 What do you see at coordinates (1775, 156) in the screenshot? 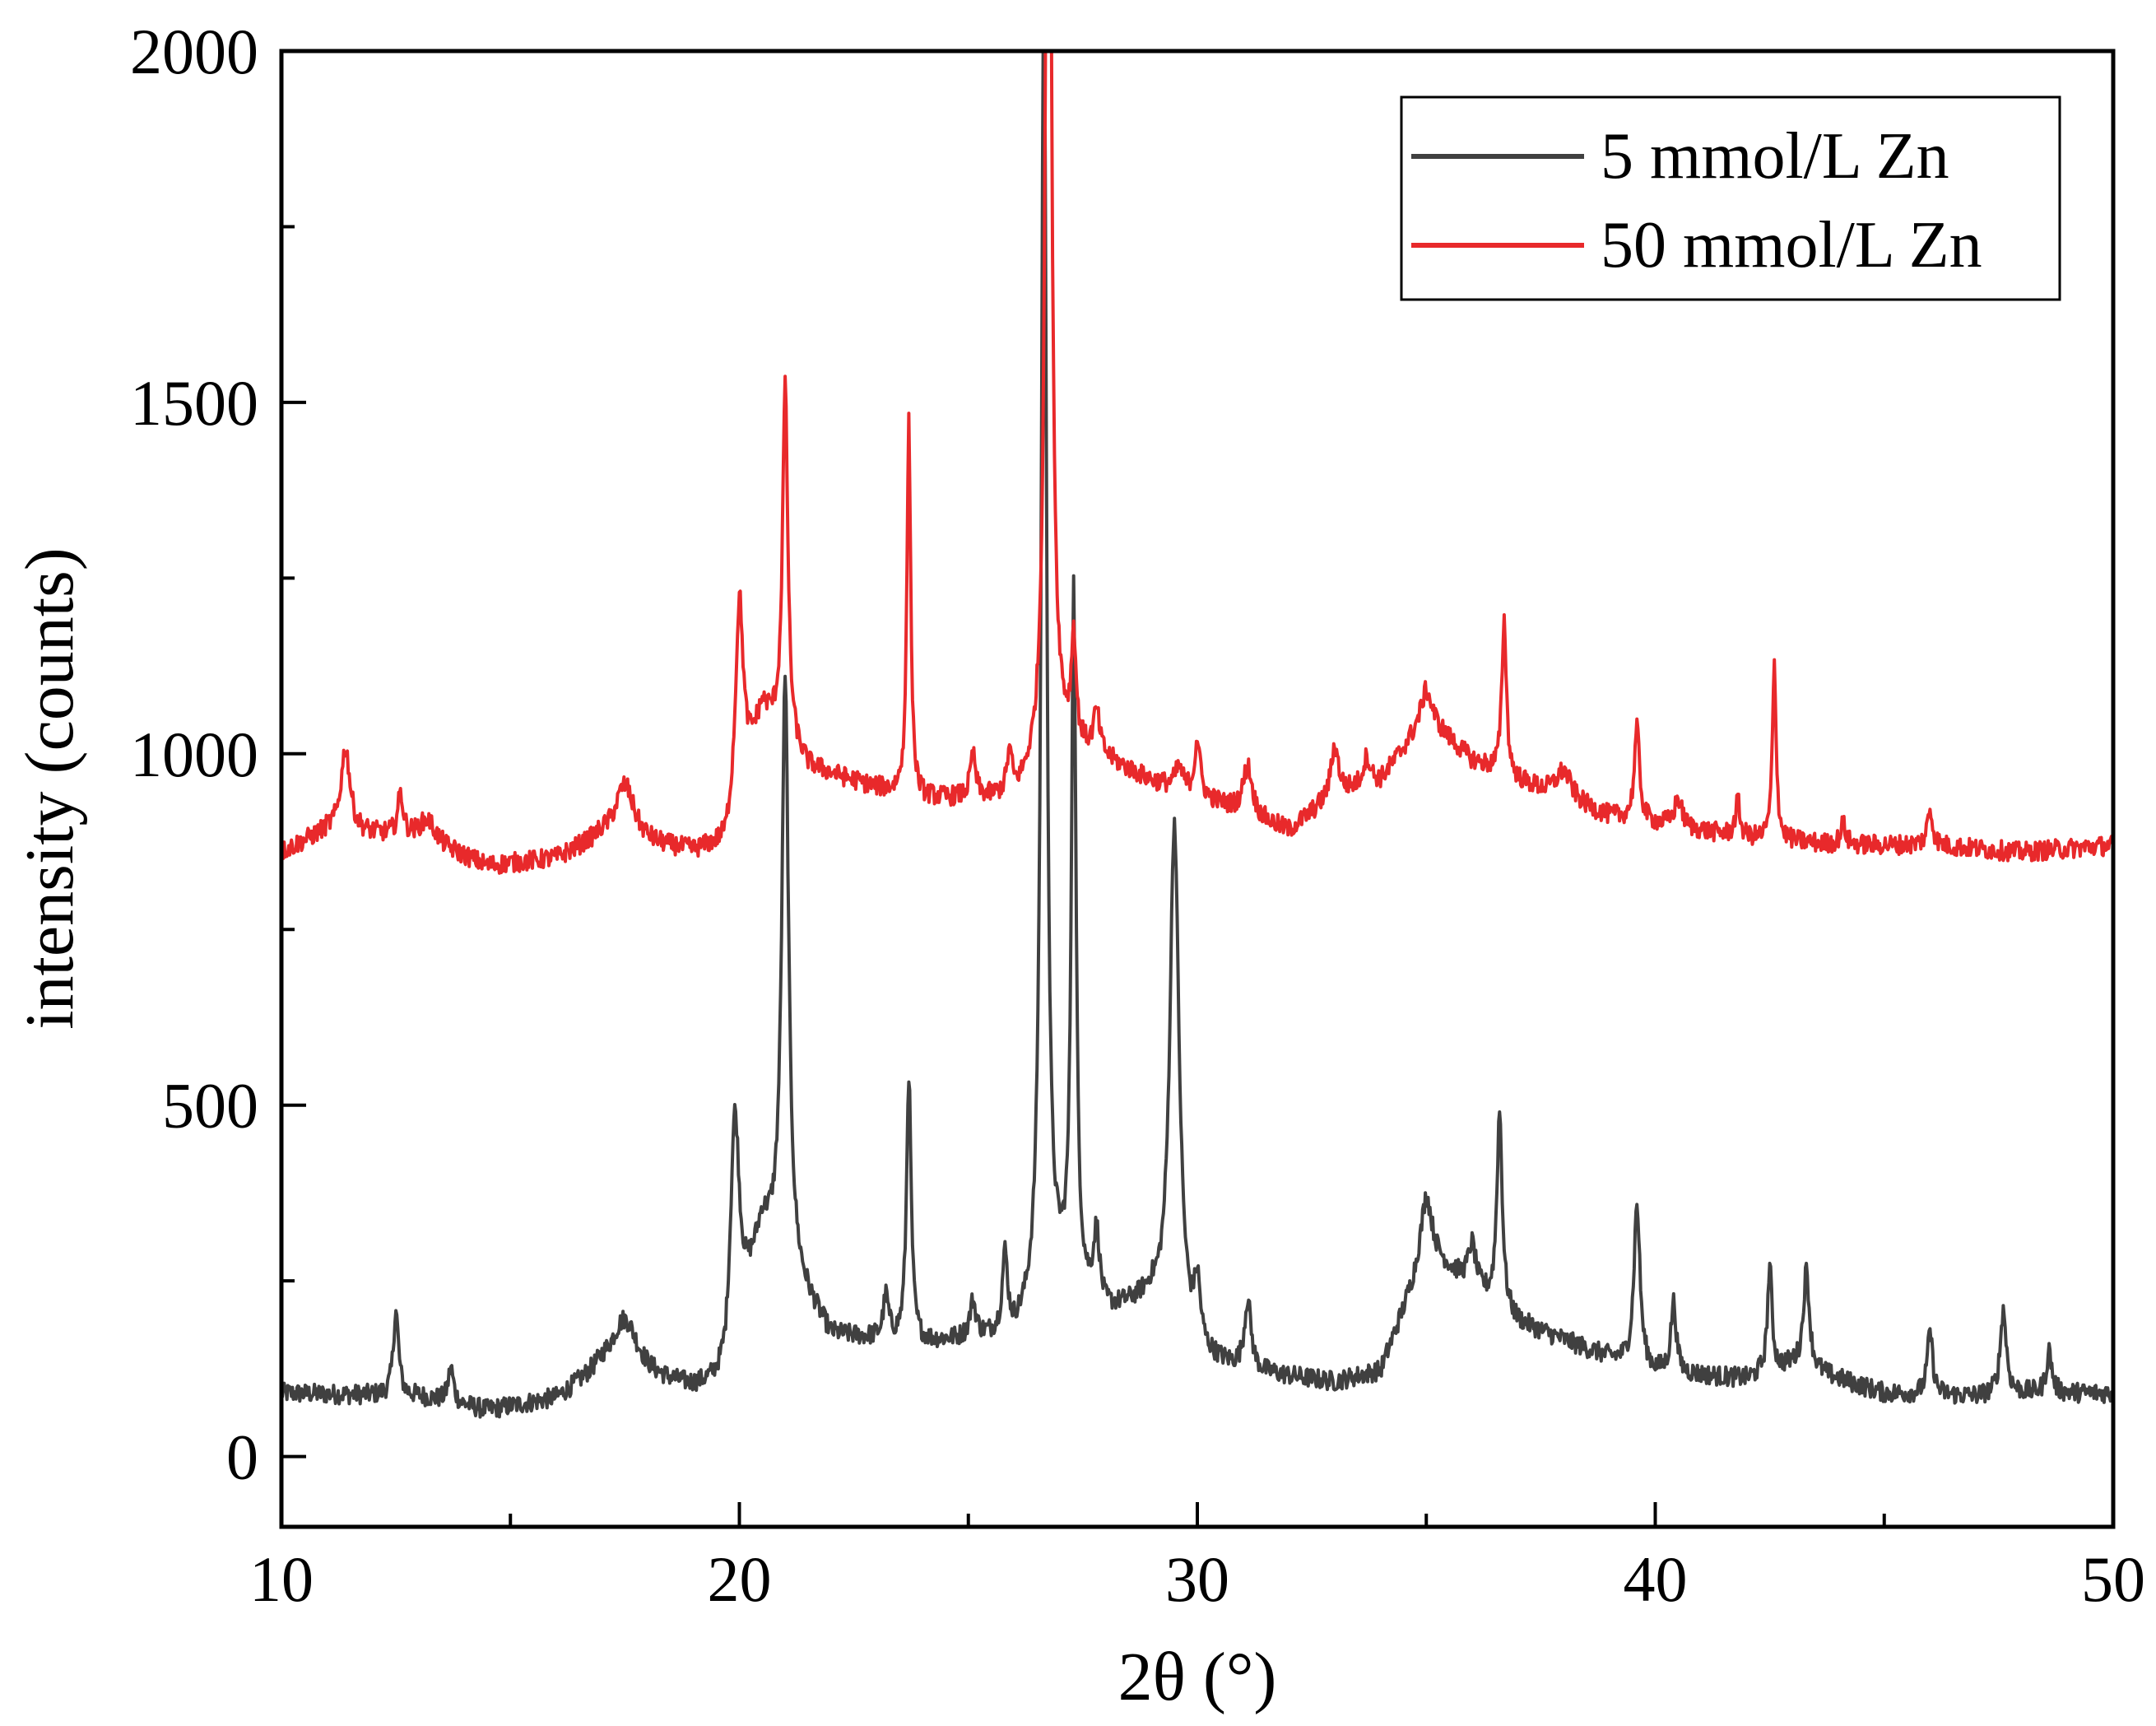
I see `legend-label-5mm: 5 mmol/L Zn` at bounding box center [1775, 156].